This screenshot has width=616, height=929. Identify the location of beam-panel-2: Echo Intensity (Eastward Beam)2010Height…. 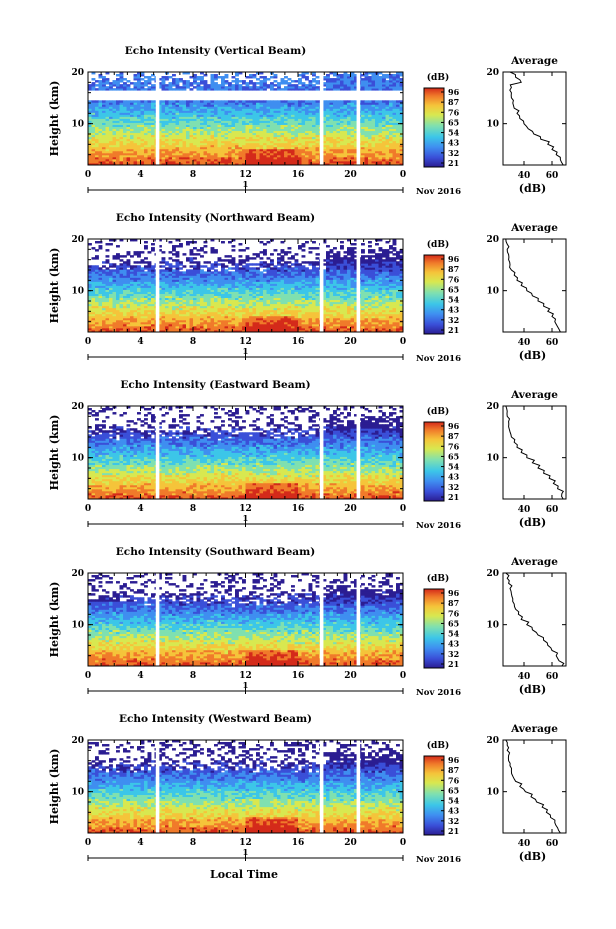
(307, 455).